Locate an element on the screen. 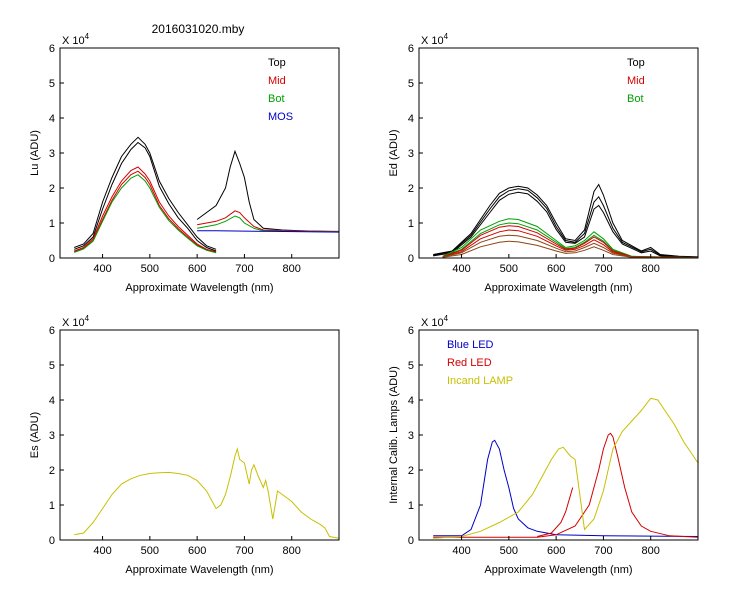 The width and height of the screenshot is (750, 600). y-tick-label-lu-3: 3 is located at coordinates (52, 154).